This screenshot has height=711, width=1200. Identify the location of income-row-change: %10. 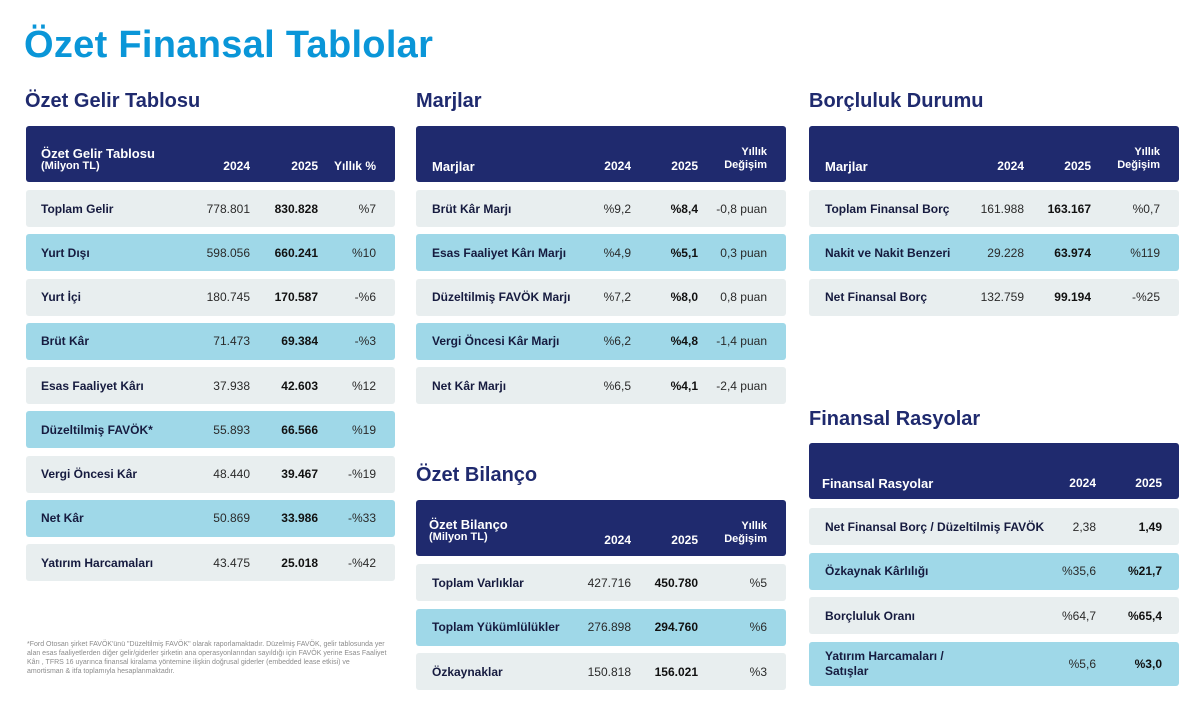
(363, 252).